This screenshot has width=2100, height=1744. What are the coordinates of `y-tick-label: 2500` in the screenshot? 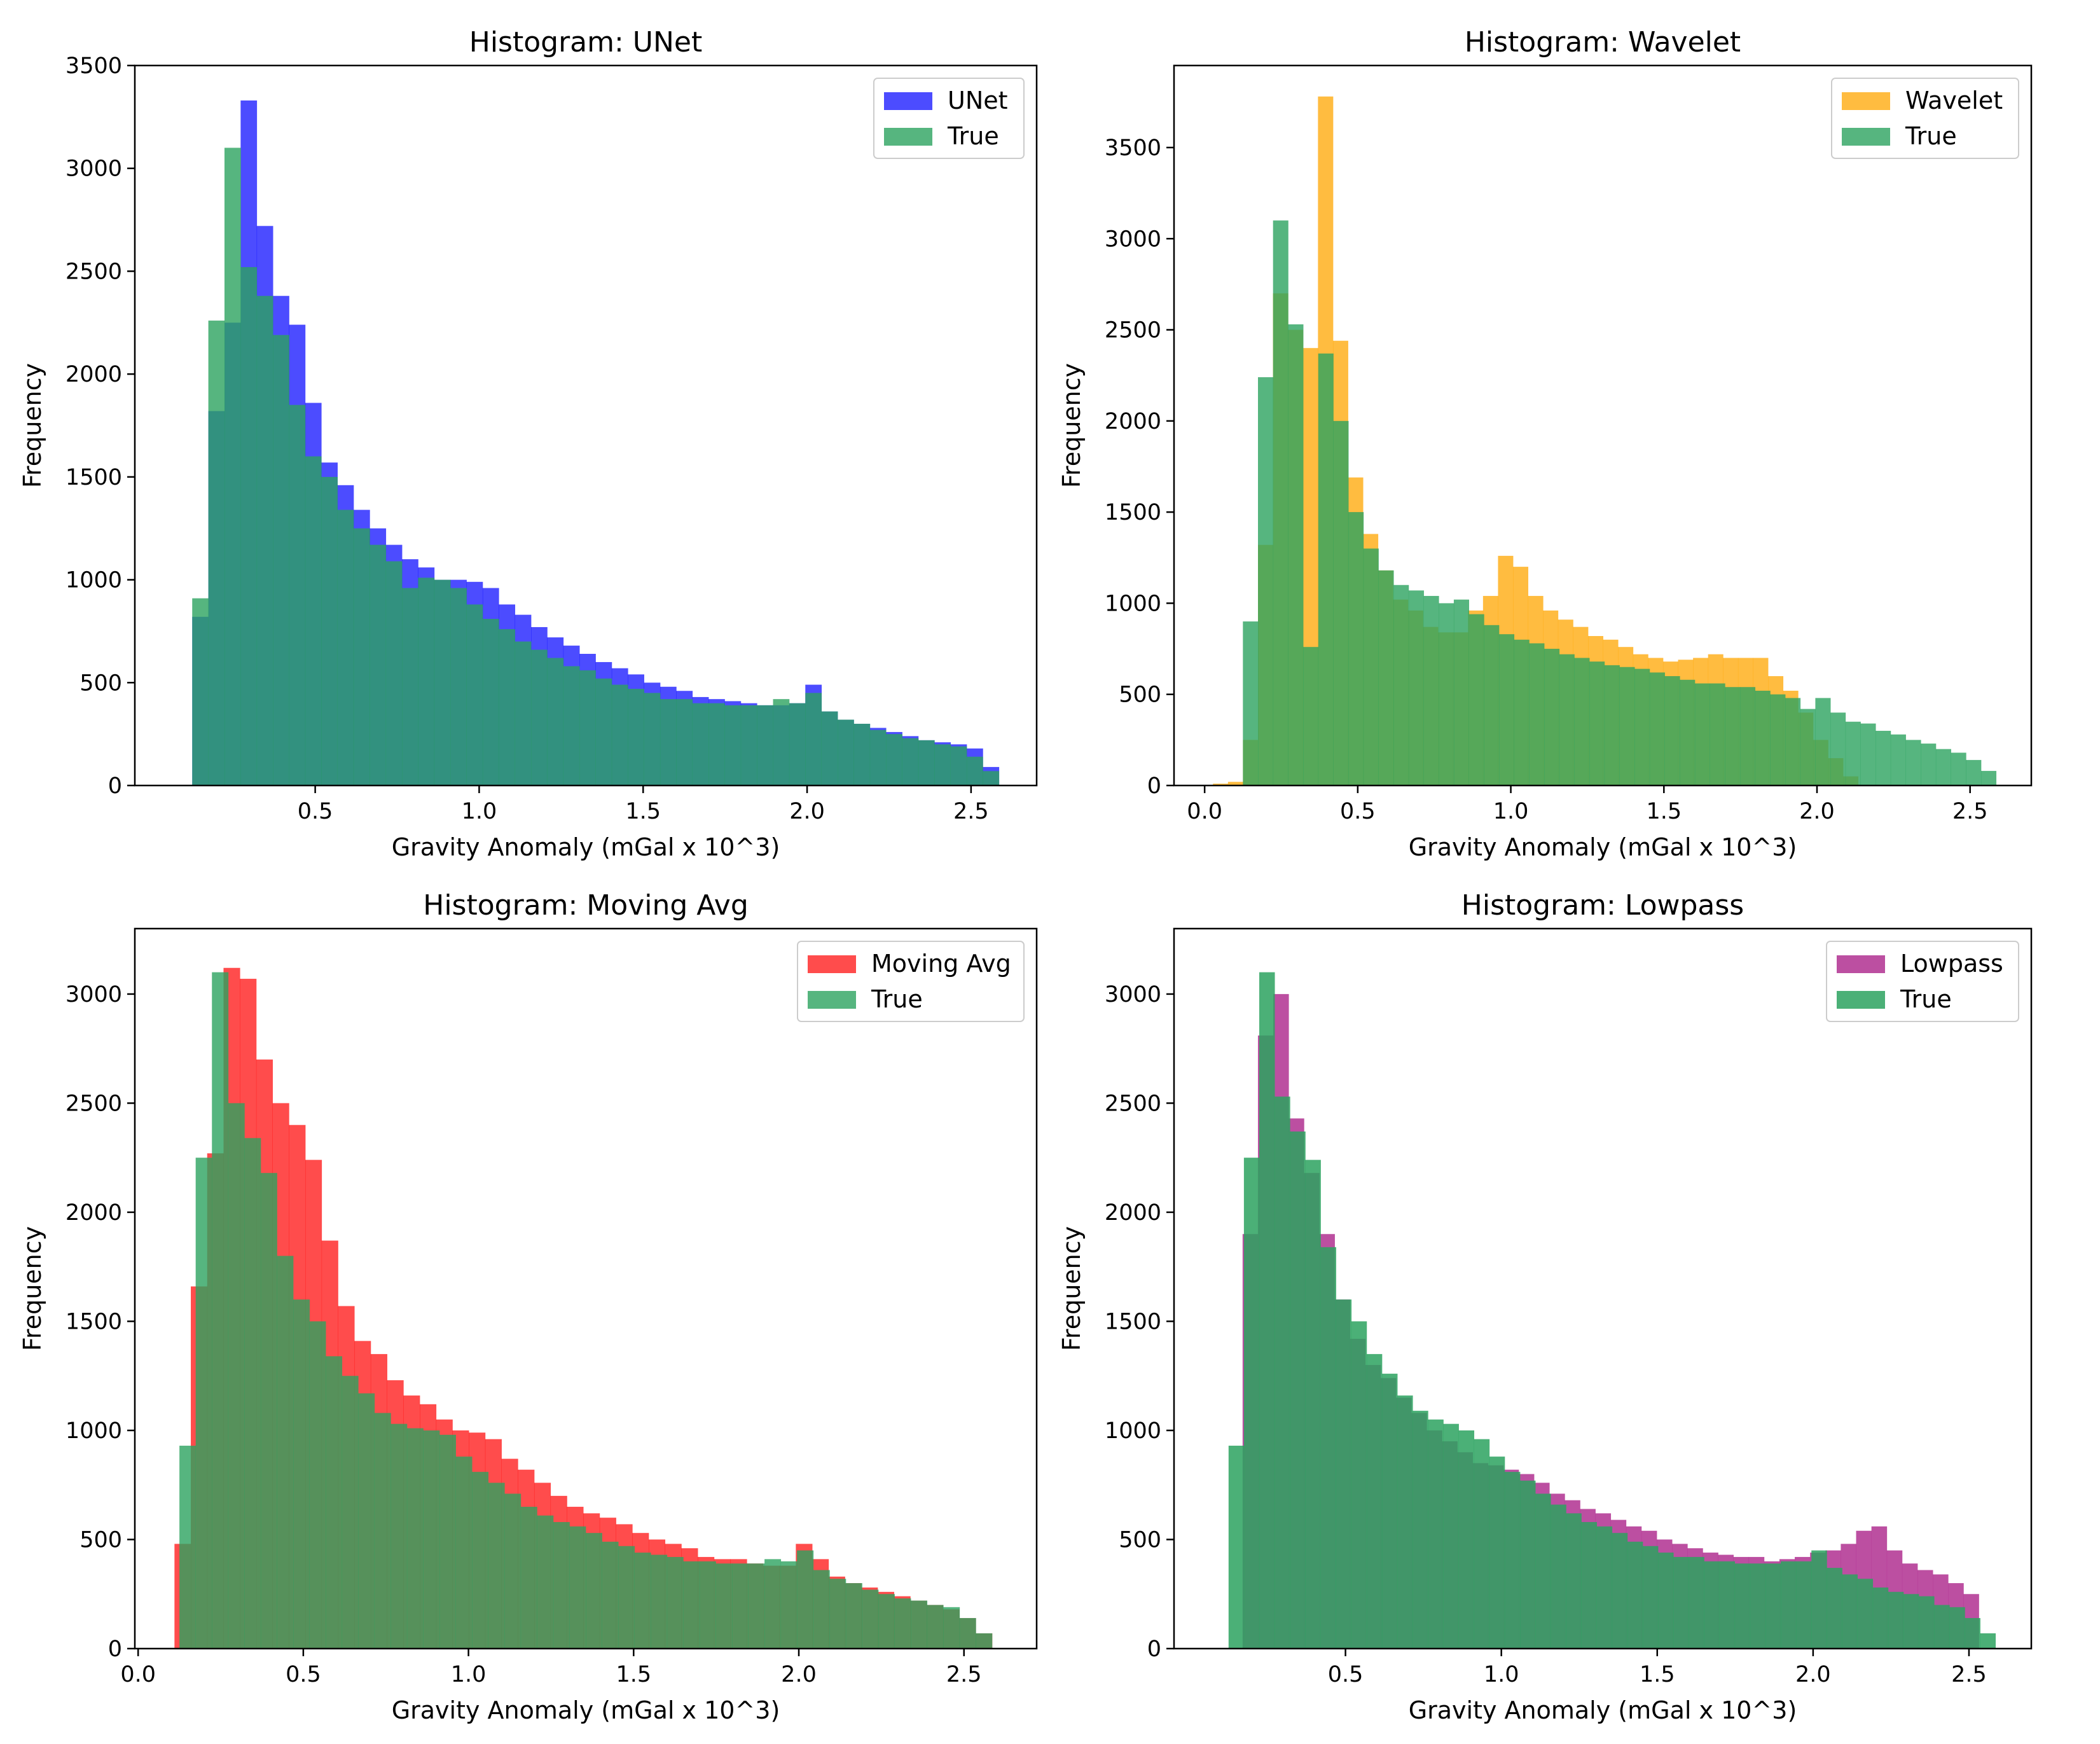 It's located at (1133, 330).